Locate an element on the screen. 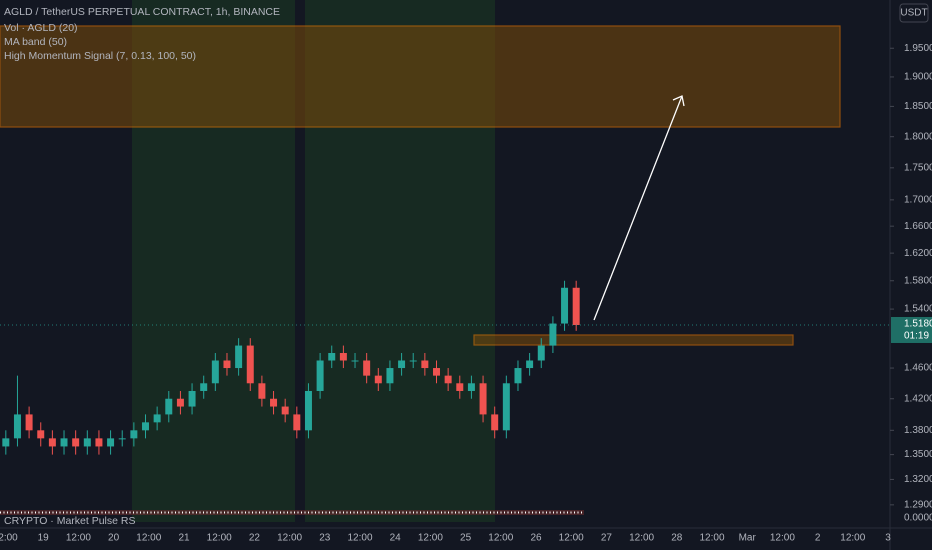 The image size is (932, 550). x-tick-label: 27 is located at coordinates (607, 538).